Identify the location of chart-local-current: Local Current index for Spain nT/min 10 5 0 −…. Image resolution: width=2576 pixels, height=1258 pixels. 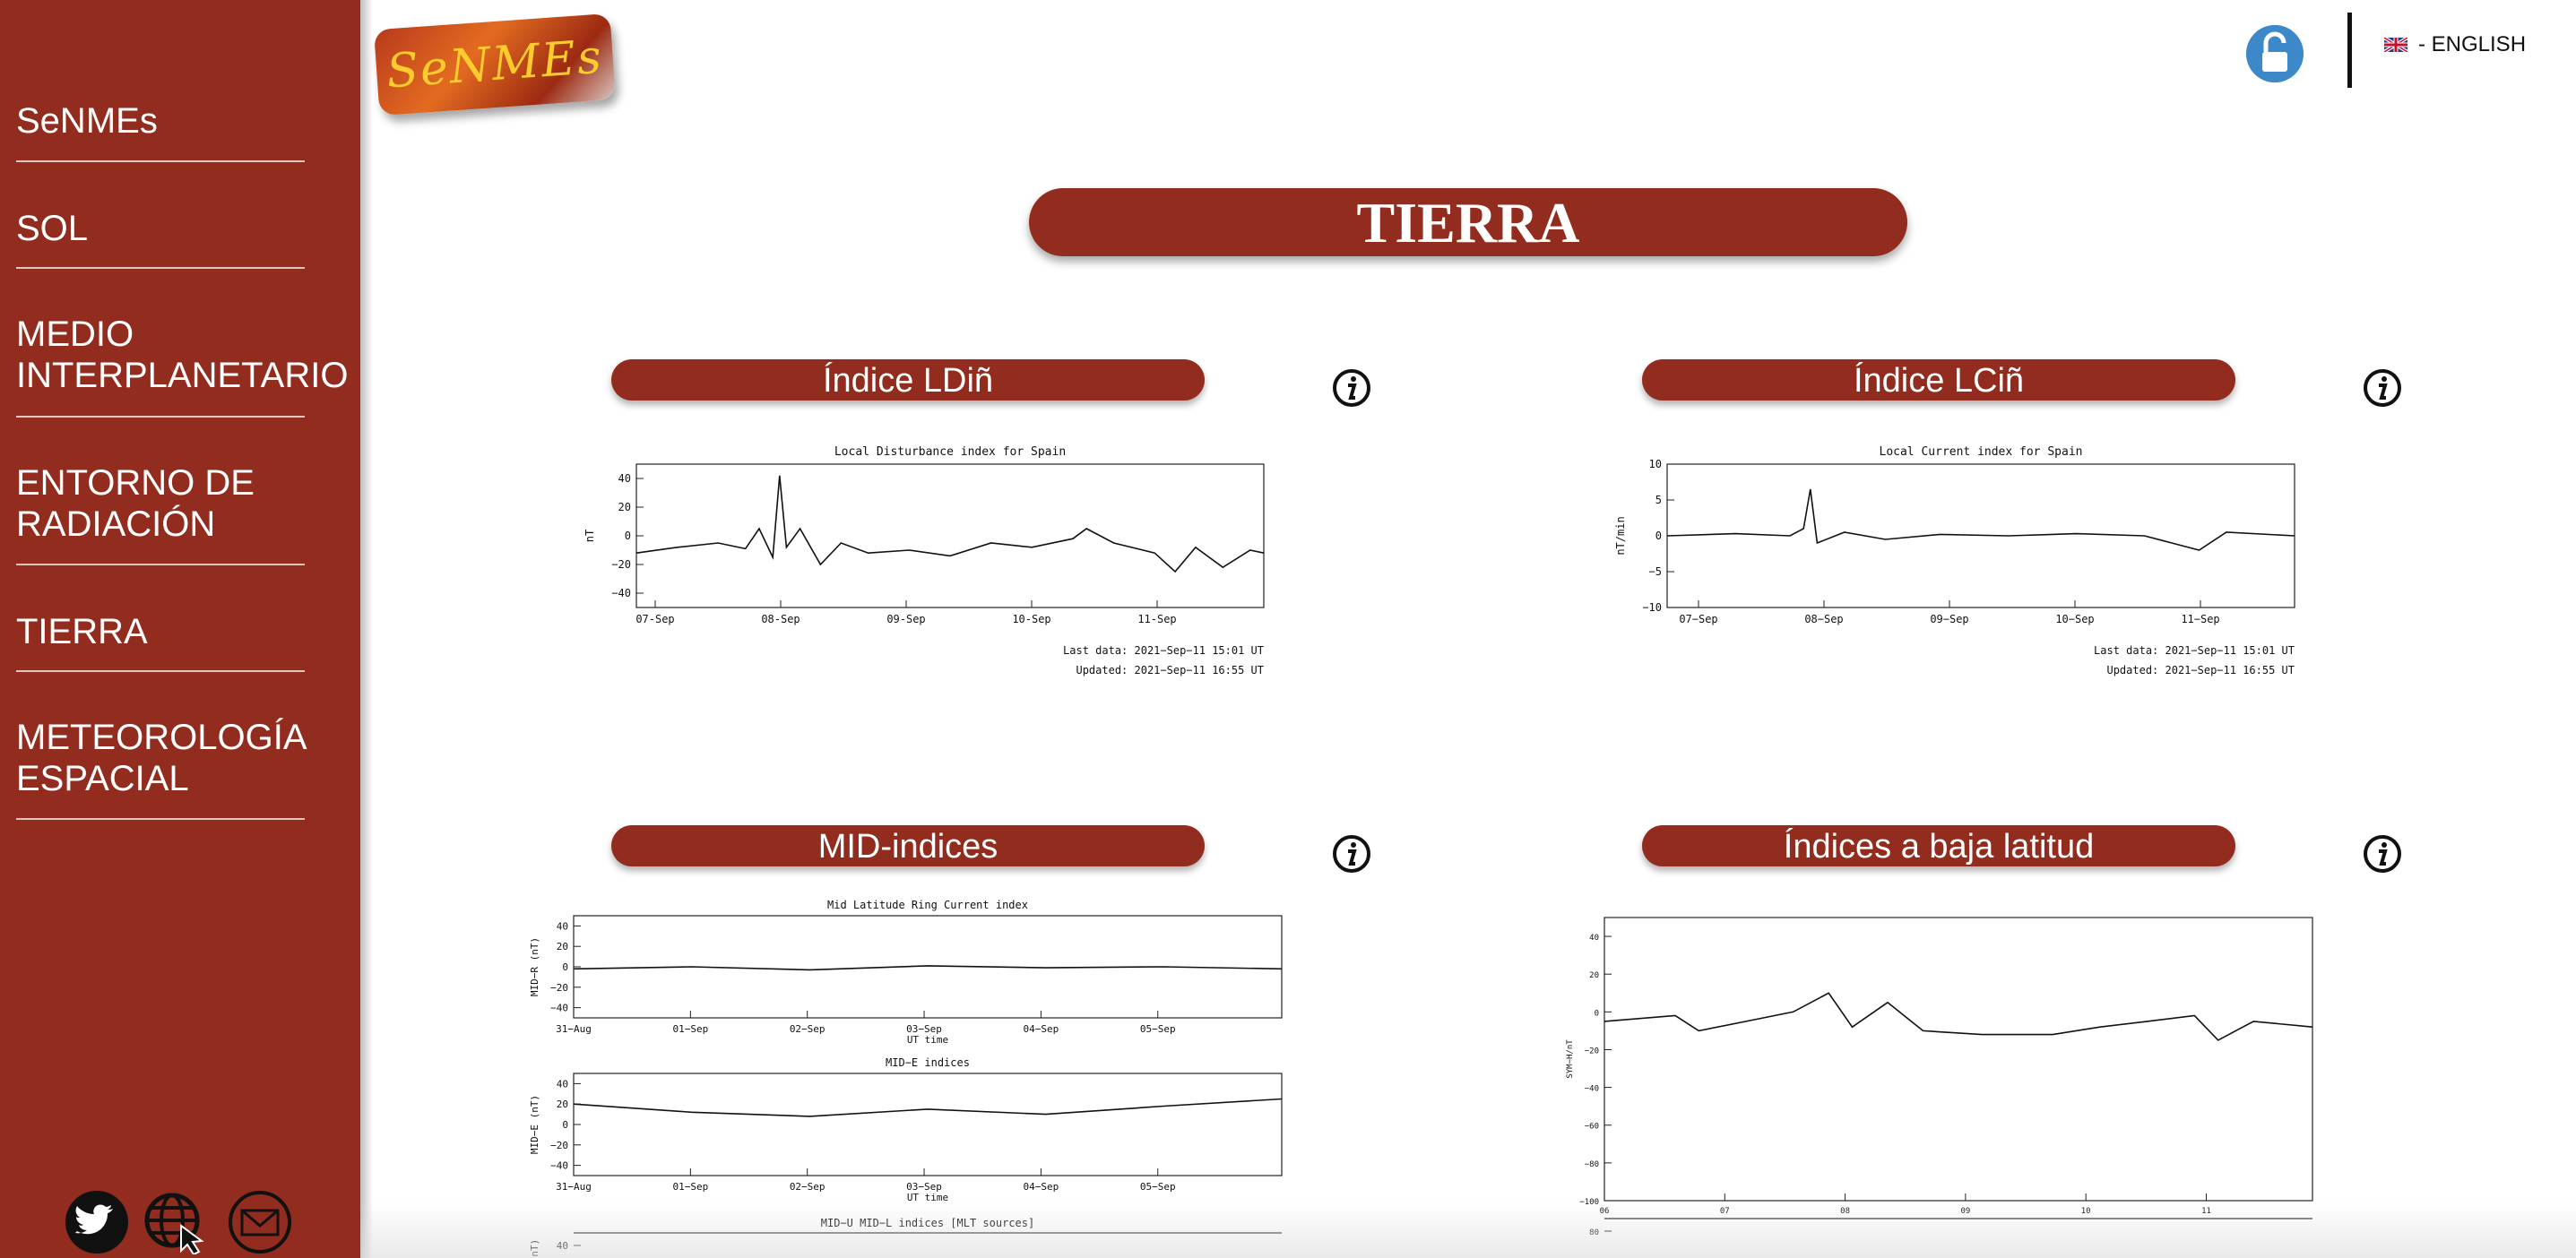
(1954, 560).